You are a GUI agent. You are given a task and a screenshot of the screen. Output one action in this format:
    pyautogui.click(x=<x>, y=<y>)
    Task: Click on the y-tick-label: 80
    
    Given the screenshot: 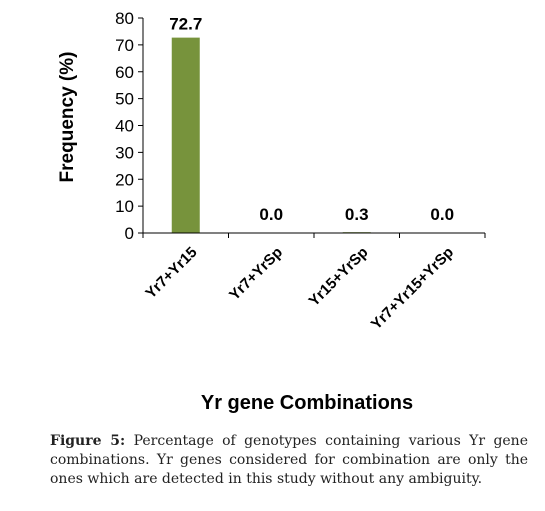 What is the action you would take?
    pyautogui.click(x=124, y=18)
    